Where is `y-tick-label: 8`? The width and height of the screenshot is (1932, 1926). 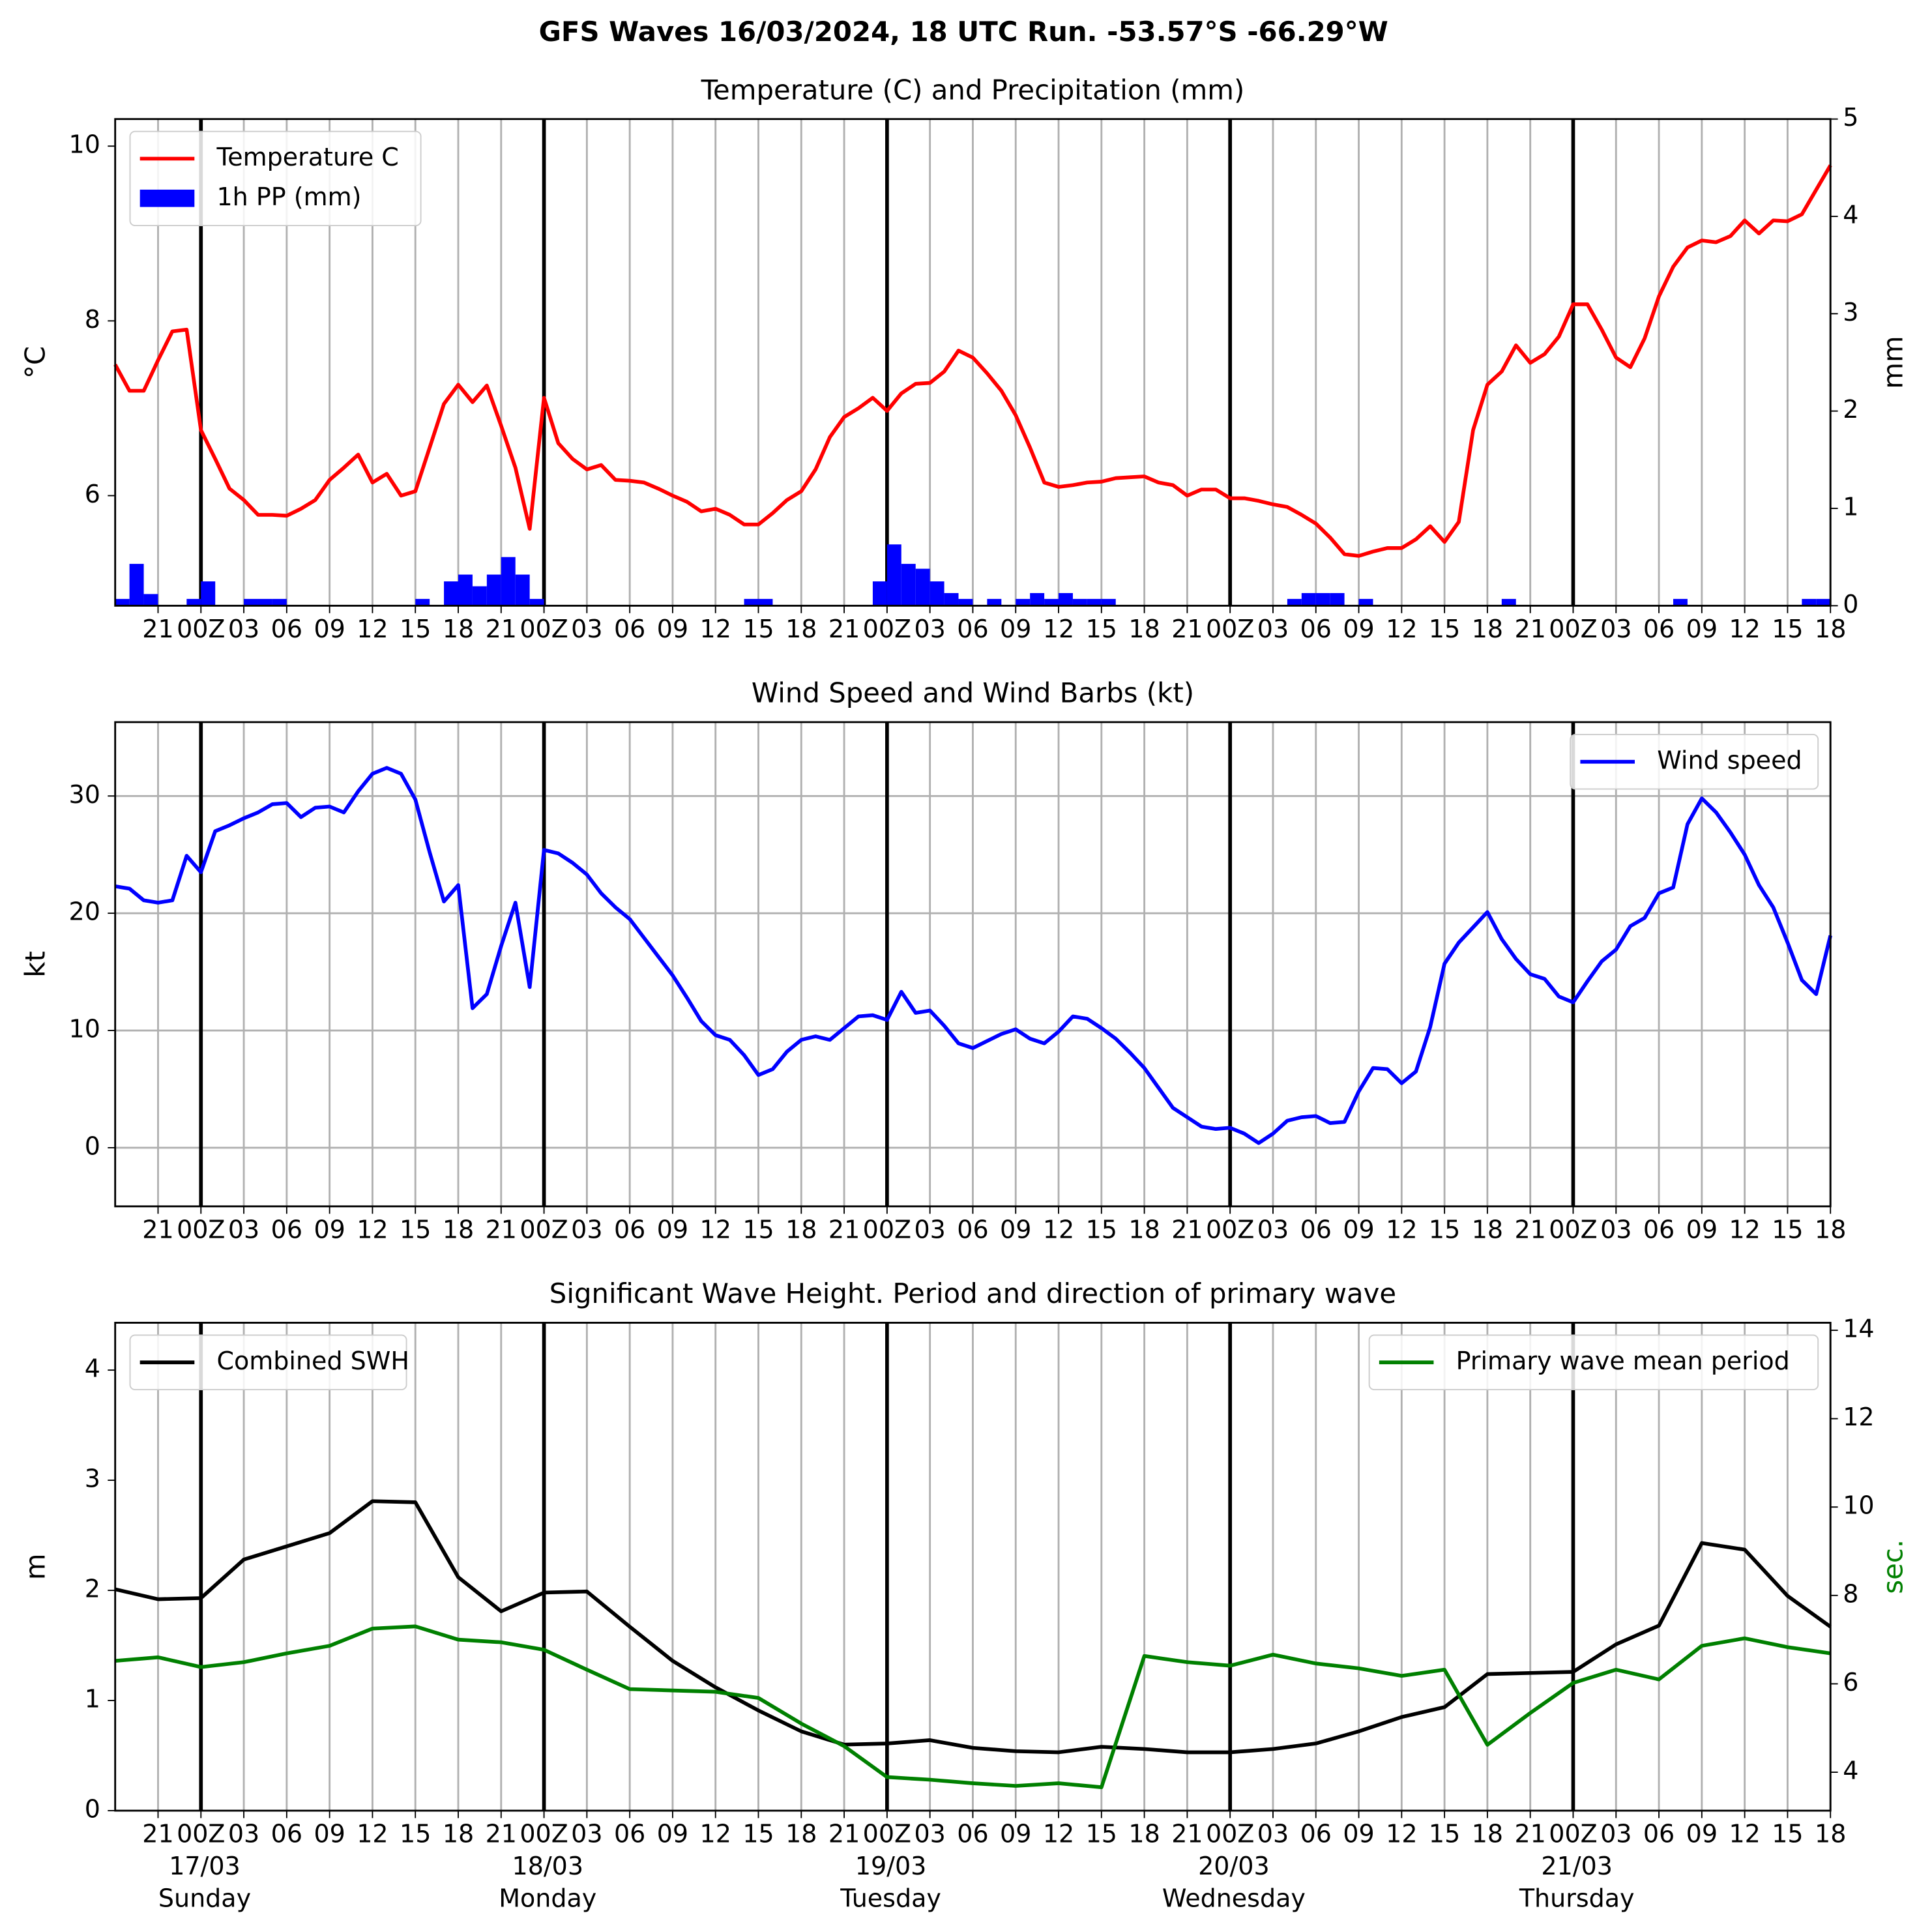 y-tick-label: 8 is located at coordinates (92, 319).